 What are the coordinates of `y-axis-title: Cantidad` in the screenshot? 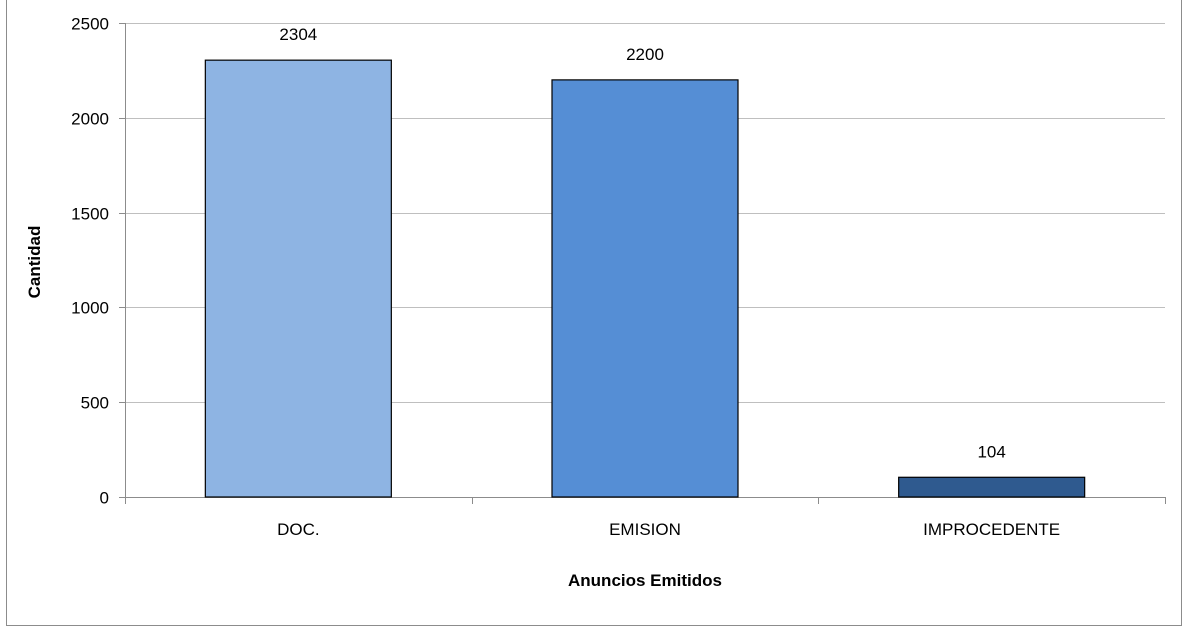 It's located at (34, 262).